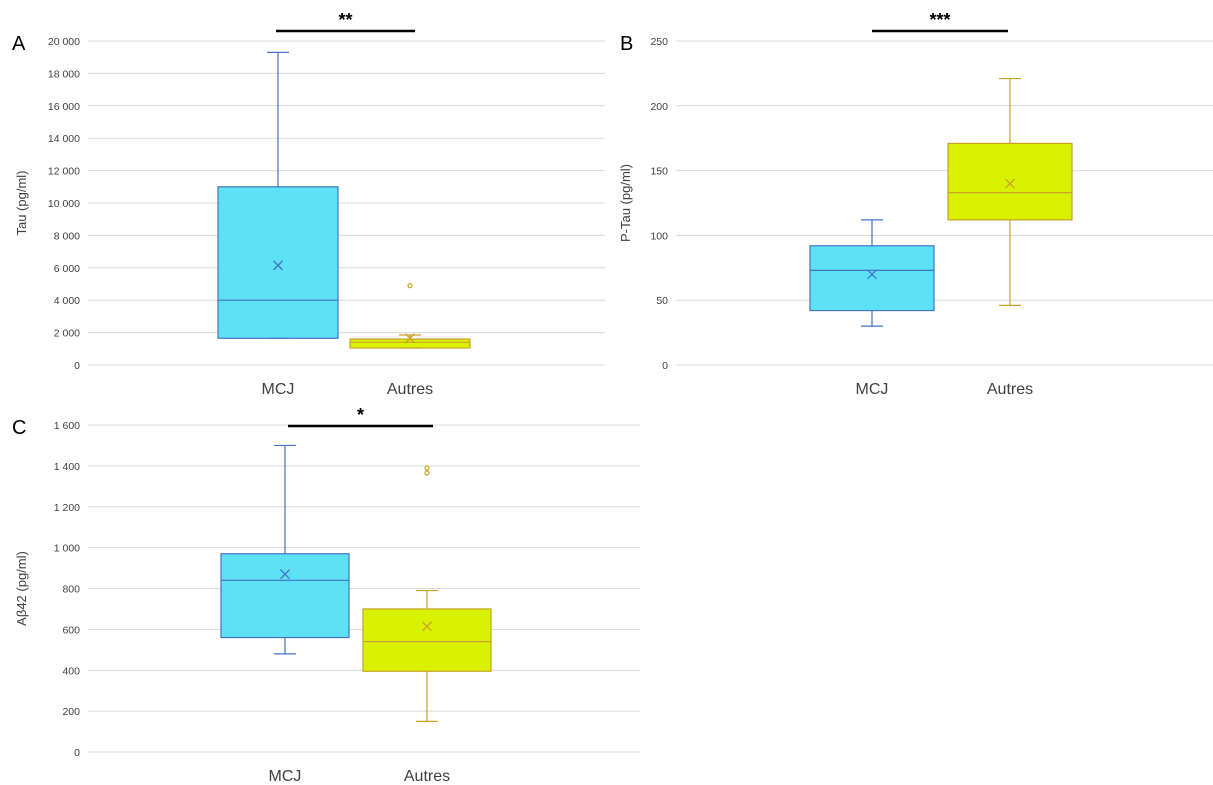 The width and height of the screenshot is (1213, 785). I want to click on panel-letter: A, so click(19, 44).